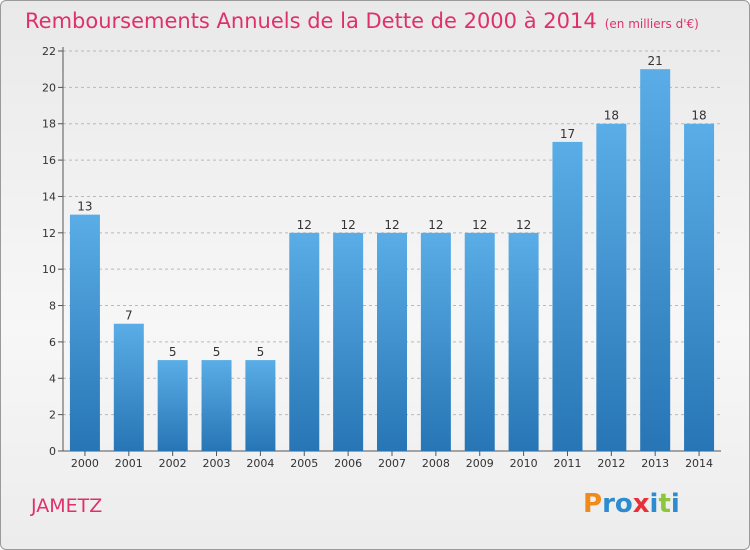 This screenshot has height=550, width=750. Describe the element at coordinates (480, 463) in the screenshot. I see `x-tick-label: 2009` at that location.